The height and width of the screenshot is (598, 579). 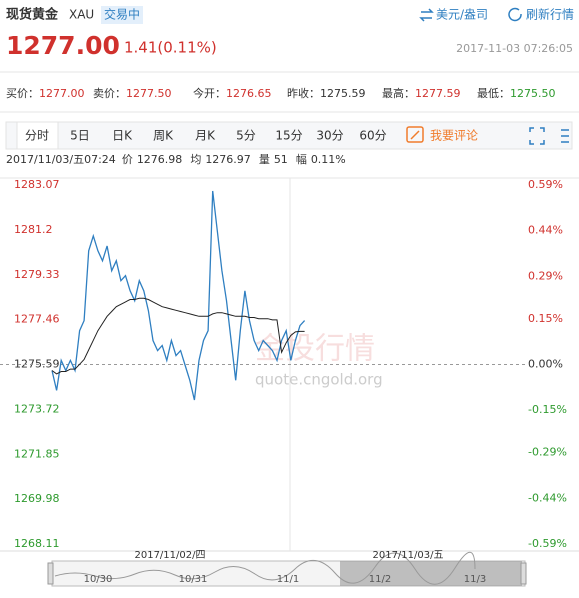 I want to click on comment-icon, so click(x=415, y=134).